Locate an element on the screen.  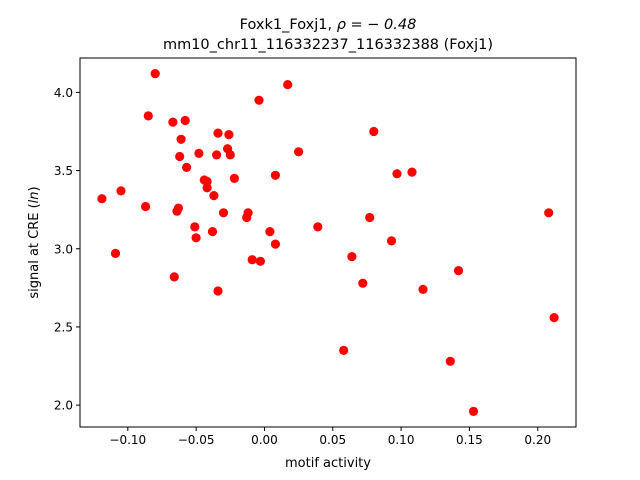
x-tick-label: 0.20 is located at coordinates (537, 440).